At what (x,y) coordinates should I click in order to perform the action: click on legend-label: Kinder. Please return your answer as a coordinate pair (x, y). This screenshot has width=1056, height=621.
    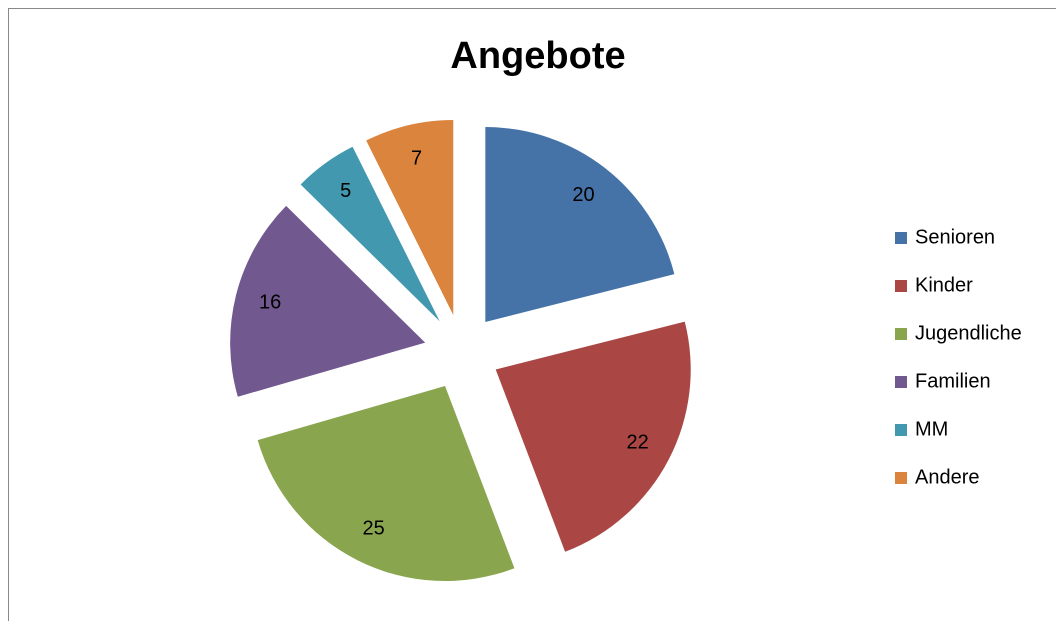
    Looking at the image, I should click on (944, 285).